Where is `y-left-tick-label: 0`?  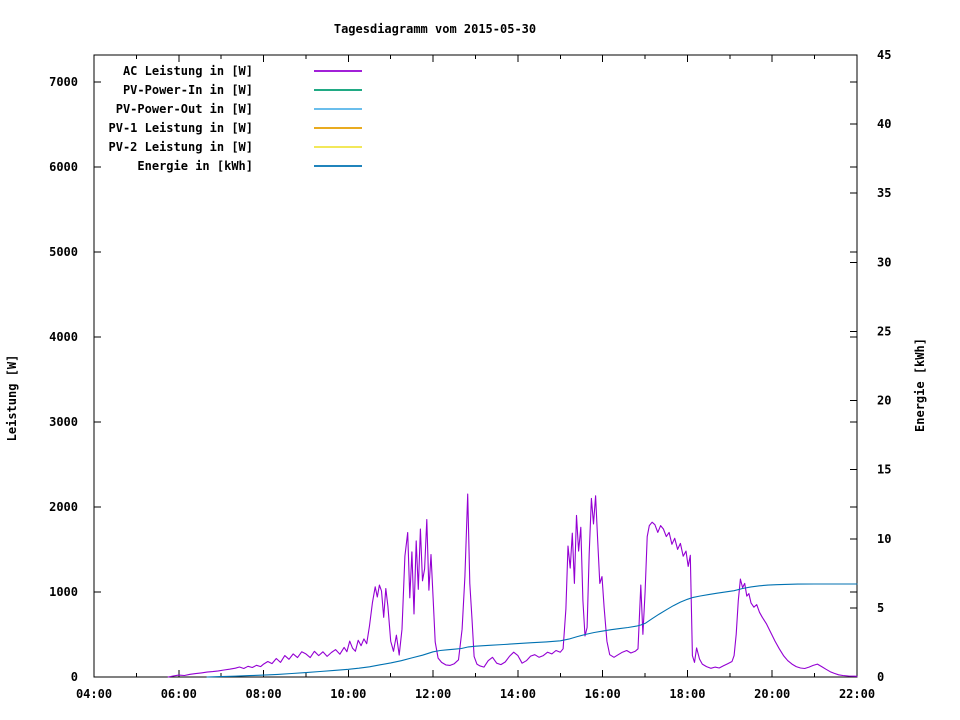 y-left-tick-label: 0 is located at coordinates (74, 677).